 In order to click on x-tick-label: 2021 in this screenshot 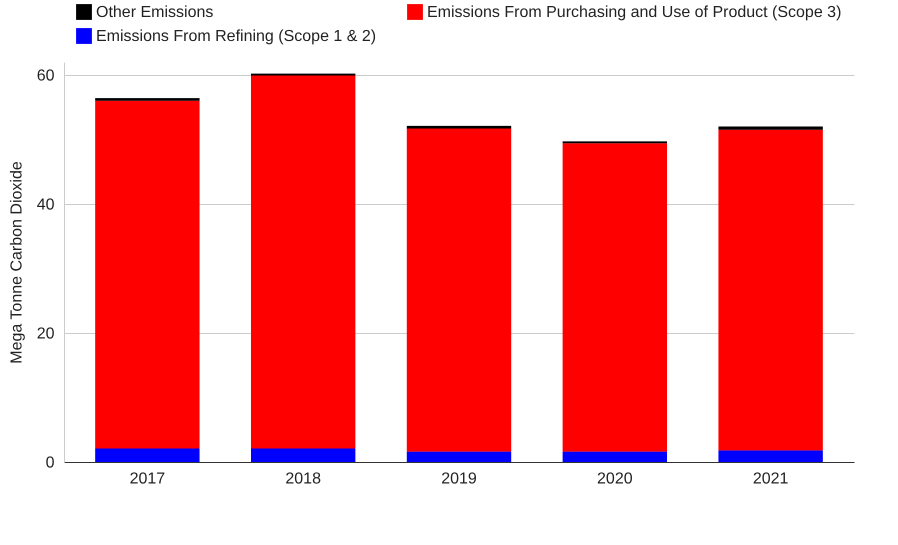, I will do `click(770, 479)`.